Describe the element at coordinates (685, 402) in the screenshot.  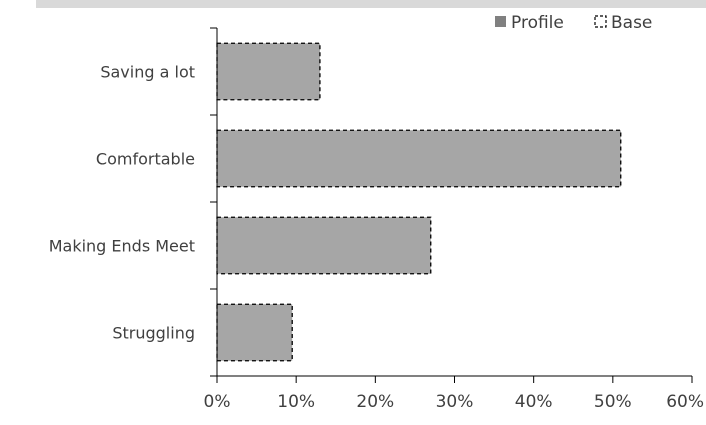
I see `x-tick-label: 60%` at that location.